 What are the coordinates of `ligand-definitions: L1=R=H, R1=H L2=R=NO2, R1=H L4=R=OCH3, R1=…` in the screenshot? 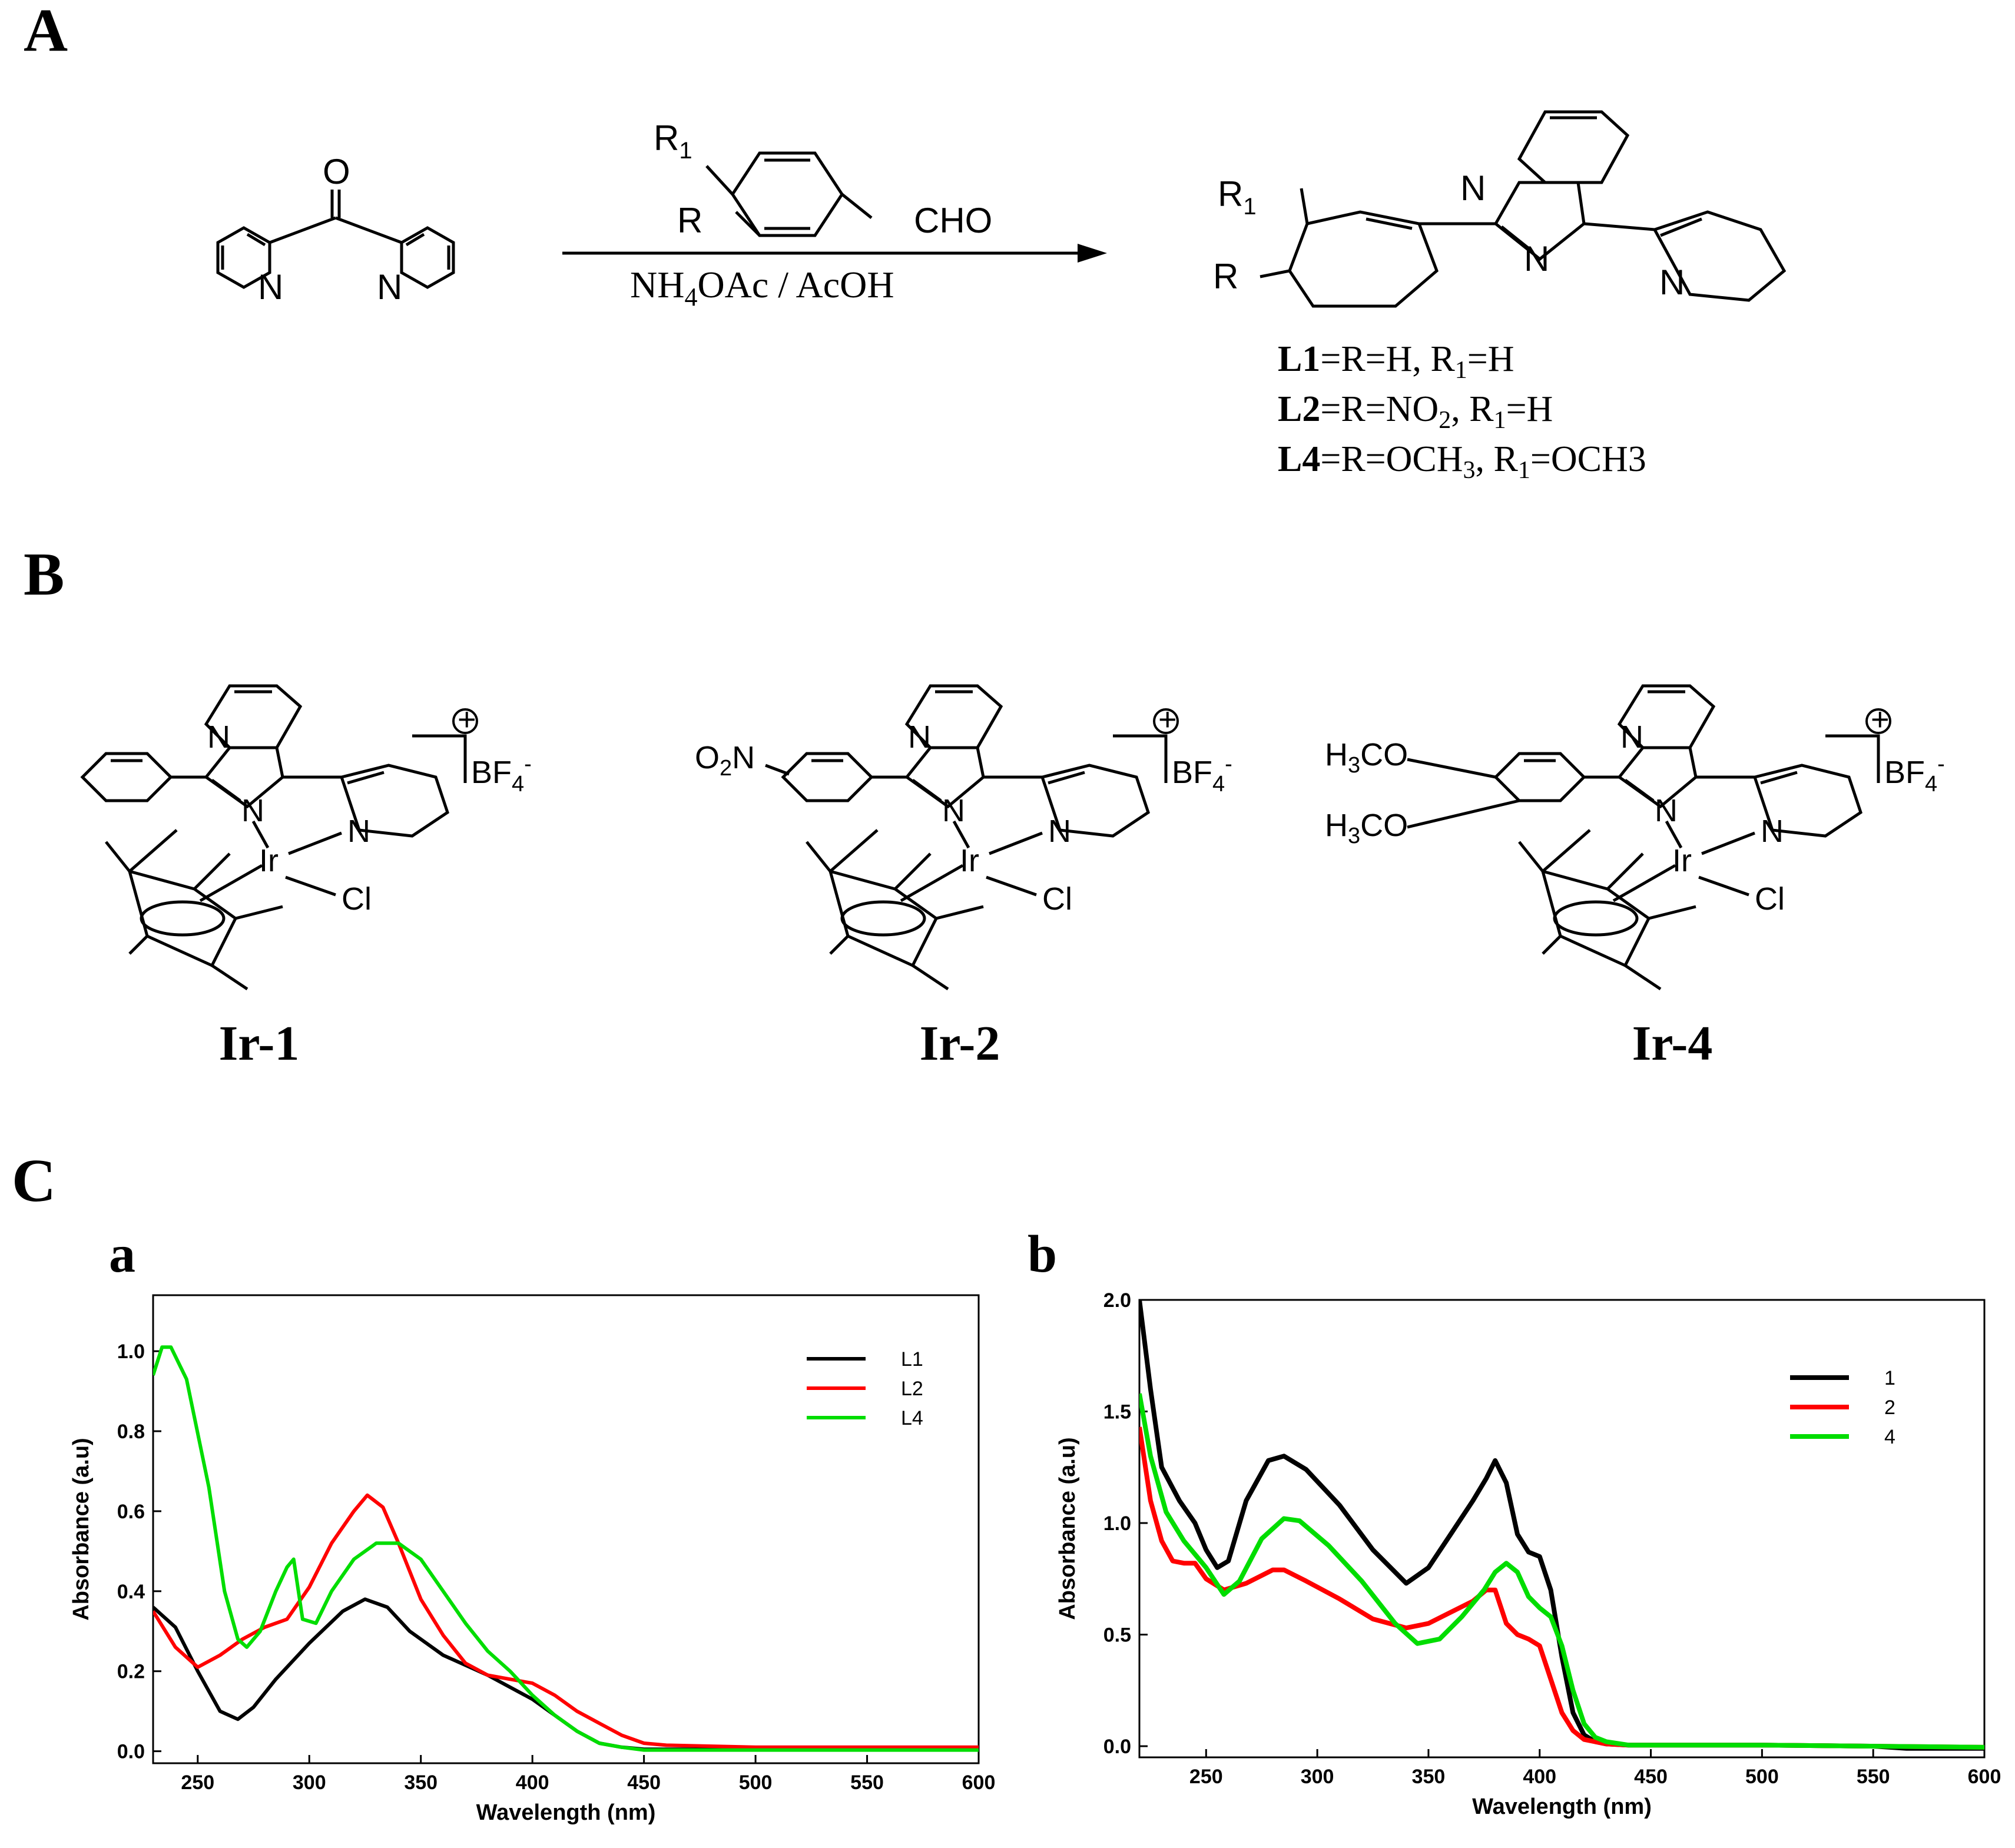 It's located at (1462, 411).